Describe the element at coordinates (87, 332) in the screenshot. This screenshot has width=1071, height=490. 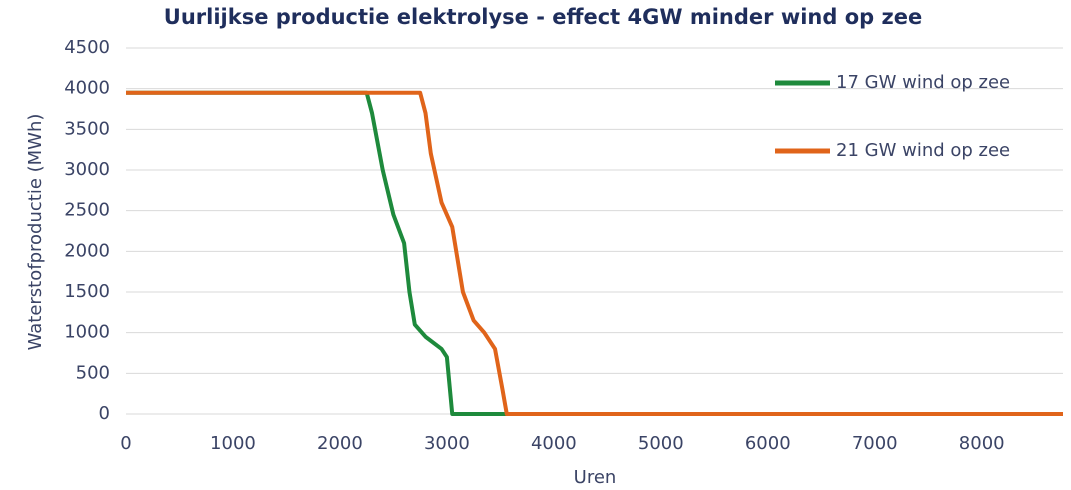
I see `y-tick-label: 1000` at that location.